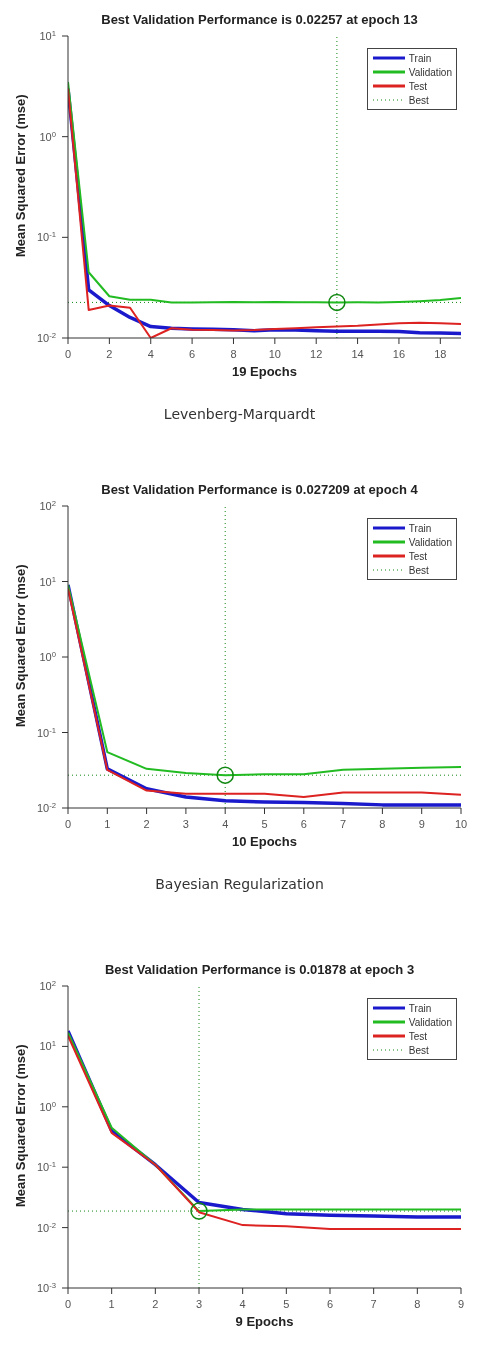 This screenshot has width=479, height=1369. Describe the element at coordinates (260, 489) in the screenshot. I see `chart-title: Best Validation Performance is 0.027209 at epoch 4` at that location.